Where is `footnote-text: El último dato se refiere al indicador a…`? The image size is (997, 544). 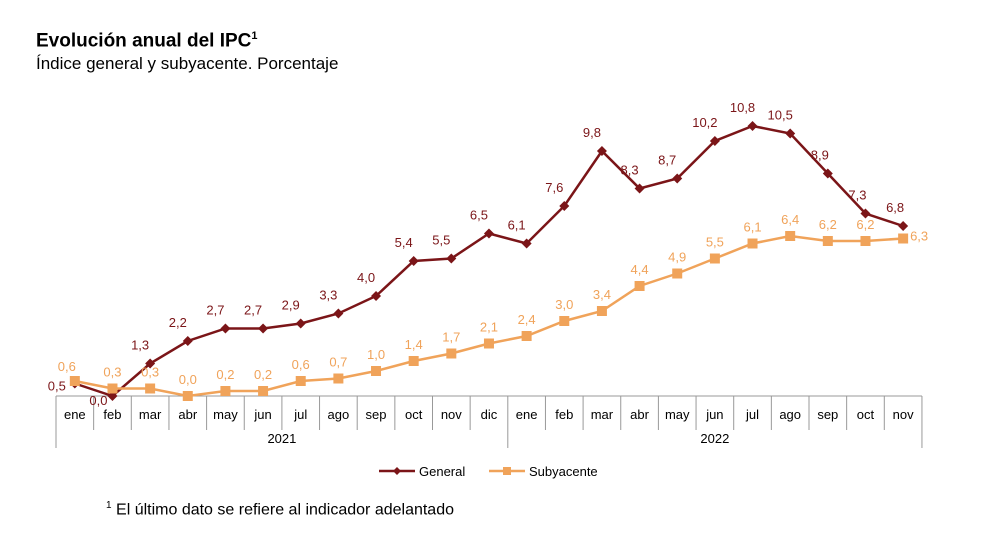 footnote-text: El último dato se refiere al indicador a… is located at coordinates (285, 510).